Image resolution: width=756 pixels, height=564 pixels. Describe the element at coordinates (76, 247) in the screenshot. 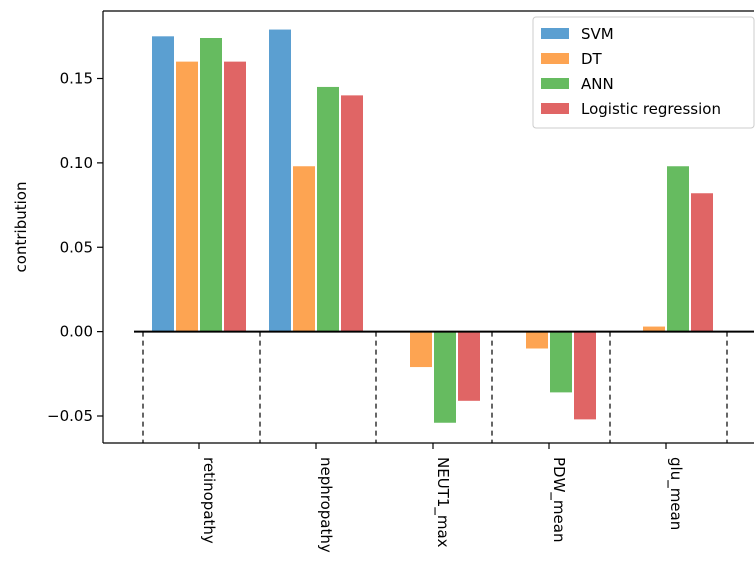

I see `y-tick-label: 0.05` at that location.